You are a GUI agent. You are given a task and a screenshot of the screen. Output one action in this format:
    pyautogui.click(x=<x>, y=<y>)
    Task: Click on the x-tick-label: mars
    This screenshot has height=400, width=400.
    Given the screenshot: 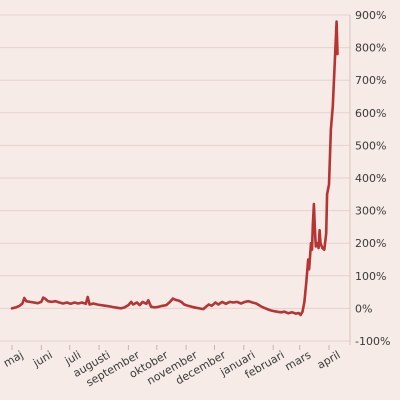 What is the action you would take?
    pyautogui.click(x=298, y=360)
    